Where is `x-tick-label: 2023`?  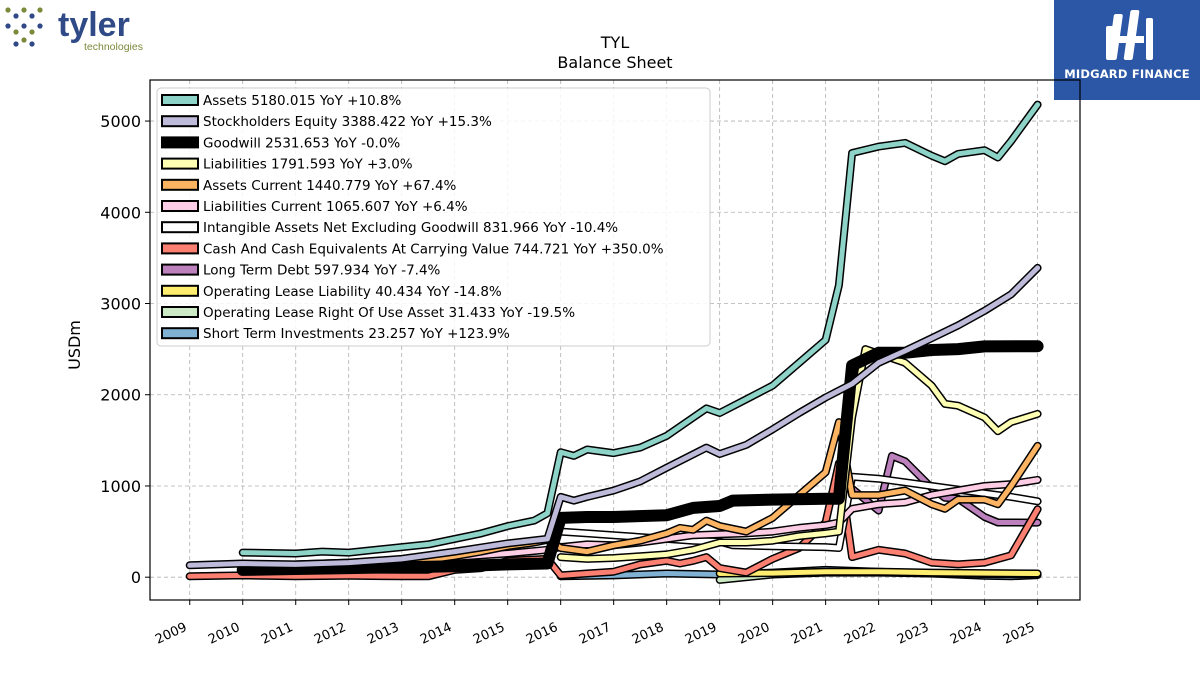
x-tick-label: 2023 is located at coordinates (913, 634).